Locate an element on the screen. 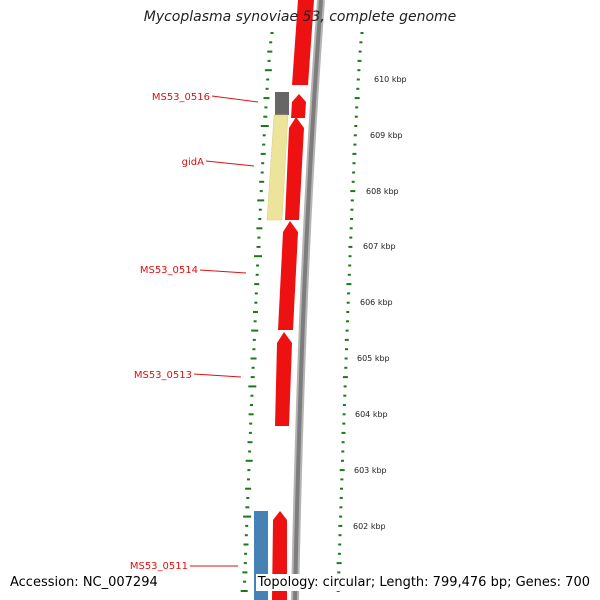 The height and width of the screenshot is (600, 600). gc-skew-track-left is located at coordinates (257, 312).